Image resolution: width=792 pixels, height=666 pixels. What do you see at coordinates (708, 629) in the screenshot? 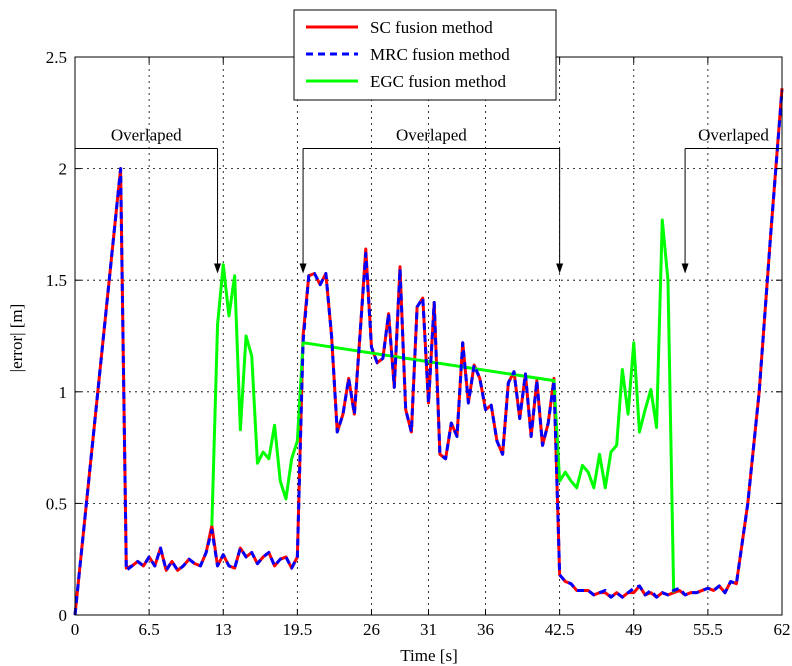
I see `x-tick-label: 55.5` at bounding box center [708, 629].